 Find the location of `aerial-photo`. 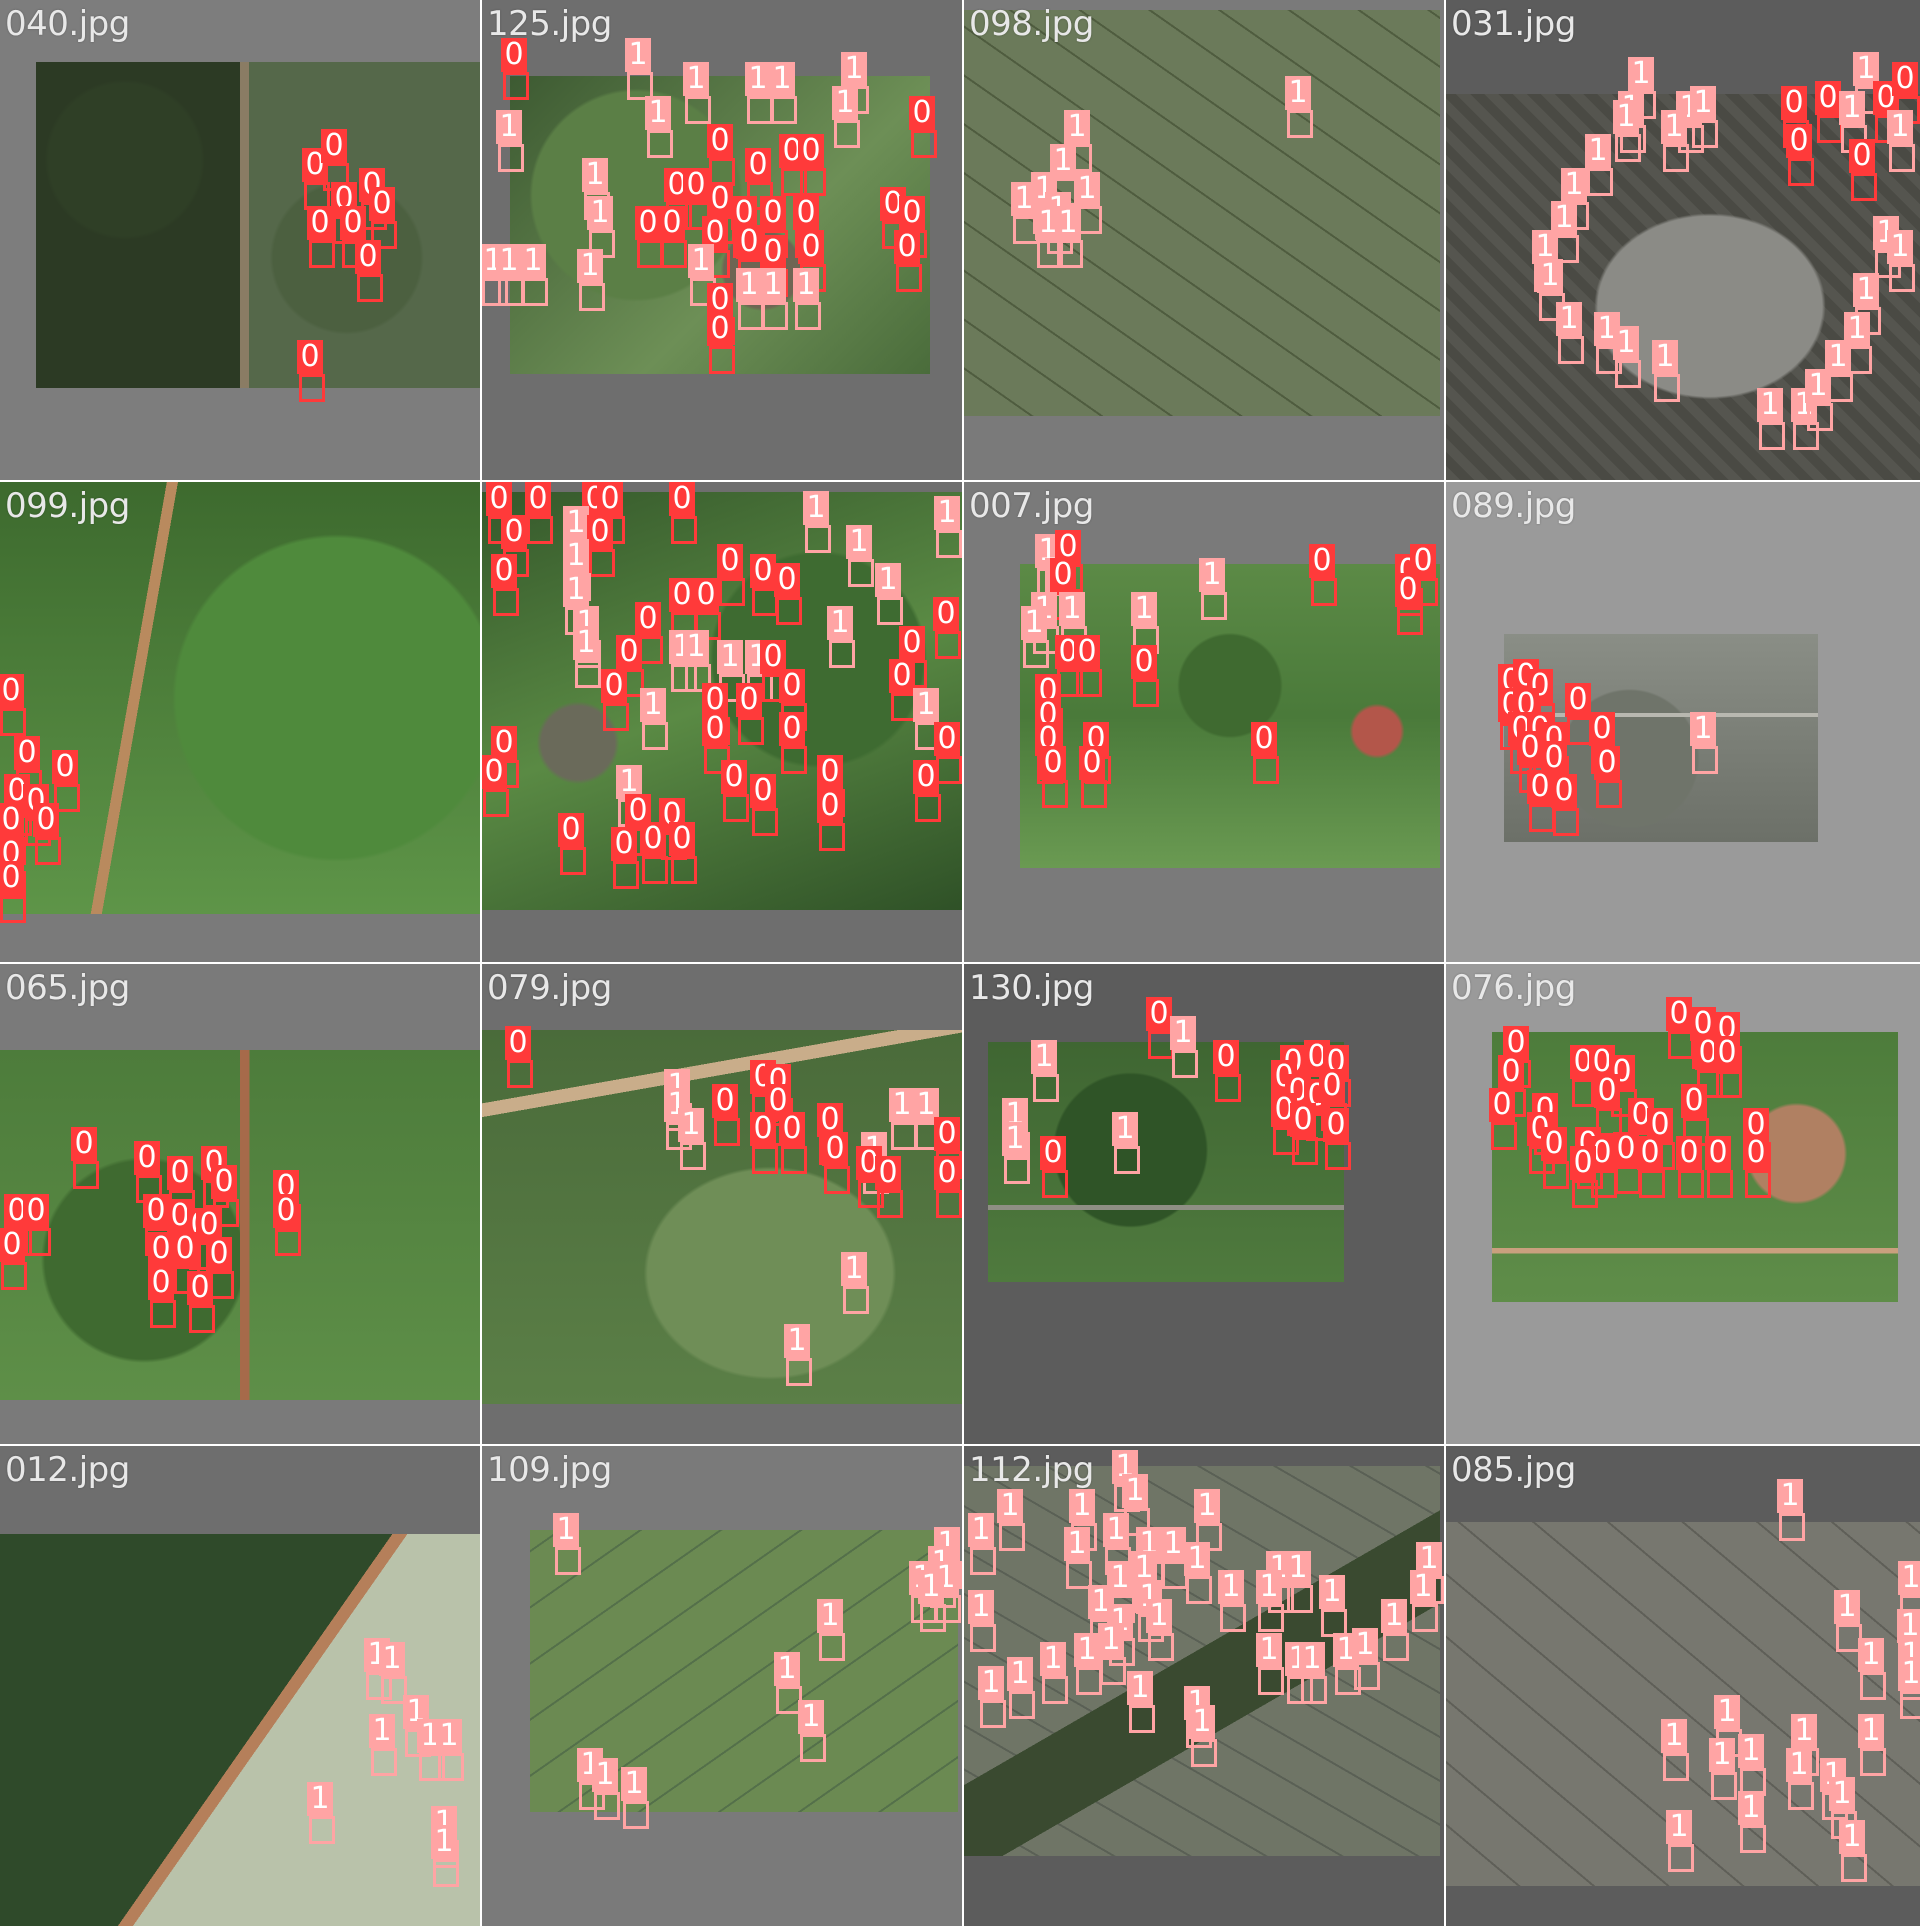

aerial-photo is located at coordinates (240, 1730).